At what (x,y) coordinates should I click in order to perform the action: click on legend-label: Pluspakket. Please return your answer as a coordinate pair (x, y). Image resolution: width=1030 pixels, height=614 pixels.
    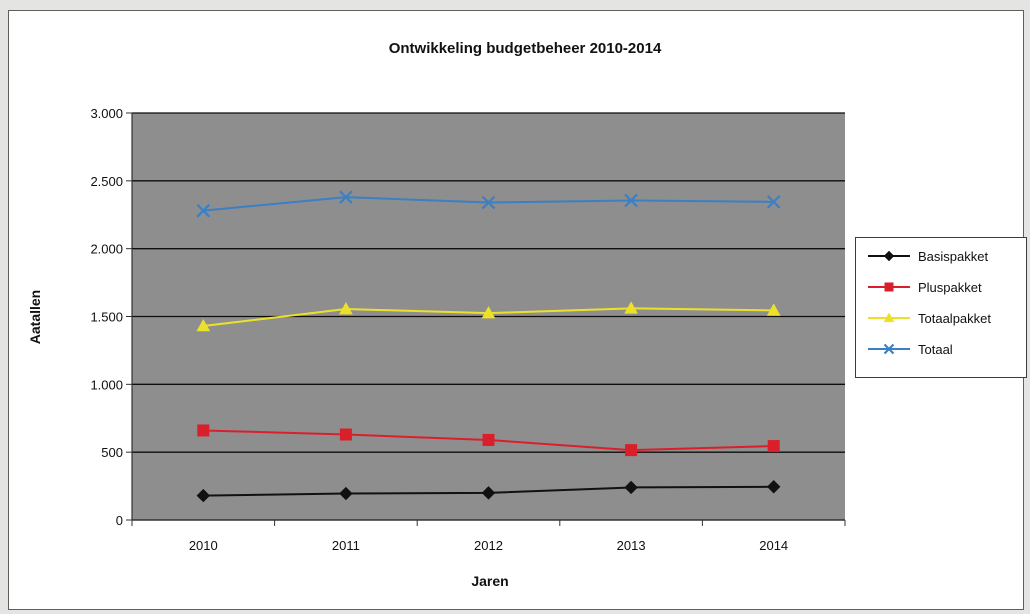
    Looking at the image, I should click on (950, 287).